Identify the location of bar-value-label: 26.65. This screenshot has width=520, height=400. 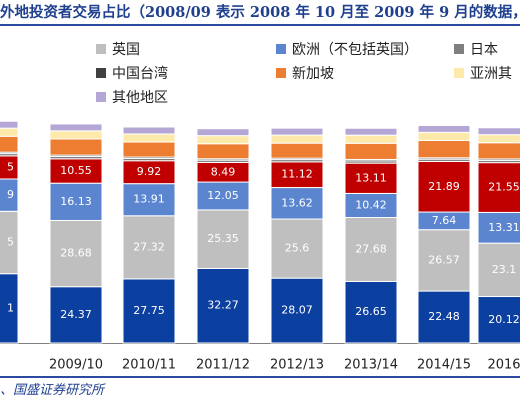
(371, 311).